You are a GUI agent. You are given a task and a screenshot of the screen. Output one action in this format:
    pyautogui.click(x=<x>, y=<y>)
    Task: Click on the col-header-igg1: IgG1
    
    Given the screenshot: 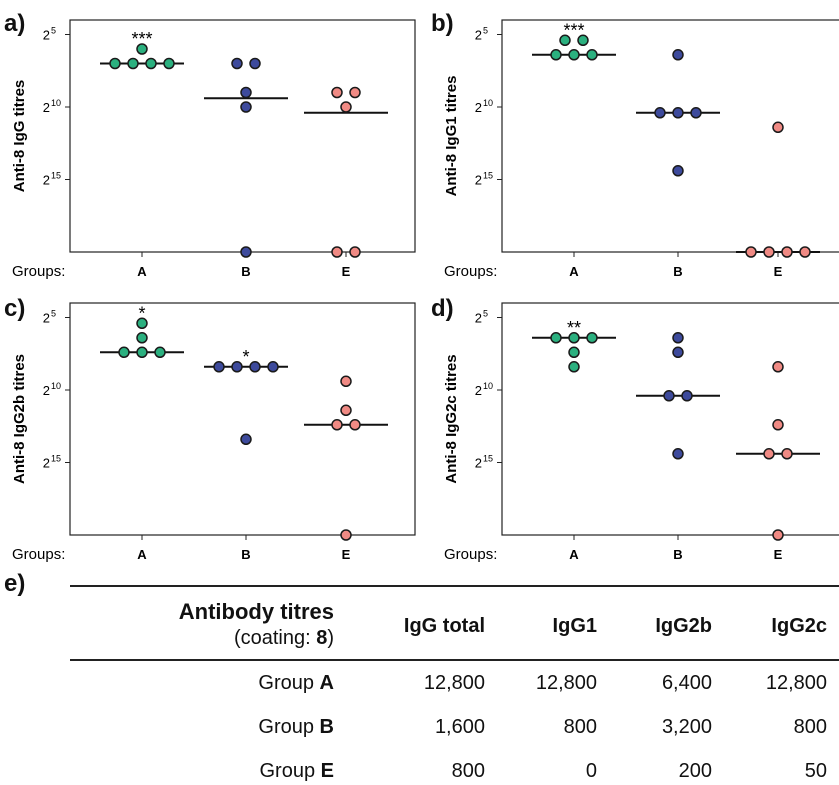 What is the action you would take?
    pyautogui.click(x=574, y=626)
    